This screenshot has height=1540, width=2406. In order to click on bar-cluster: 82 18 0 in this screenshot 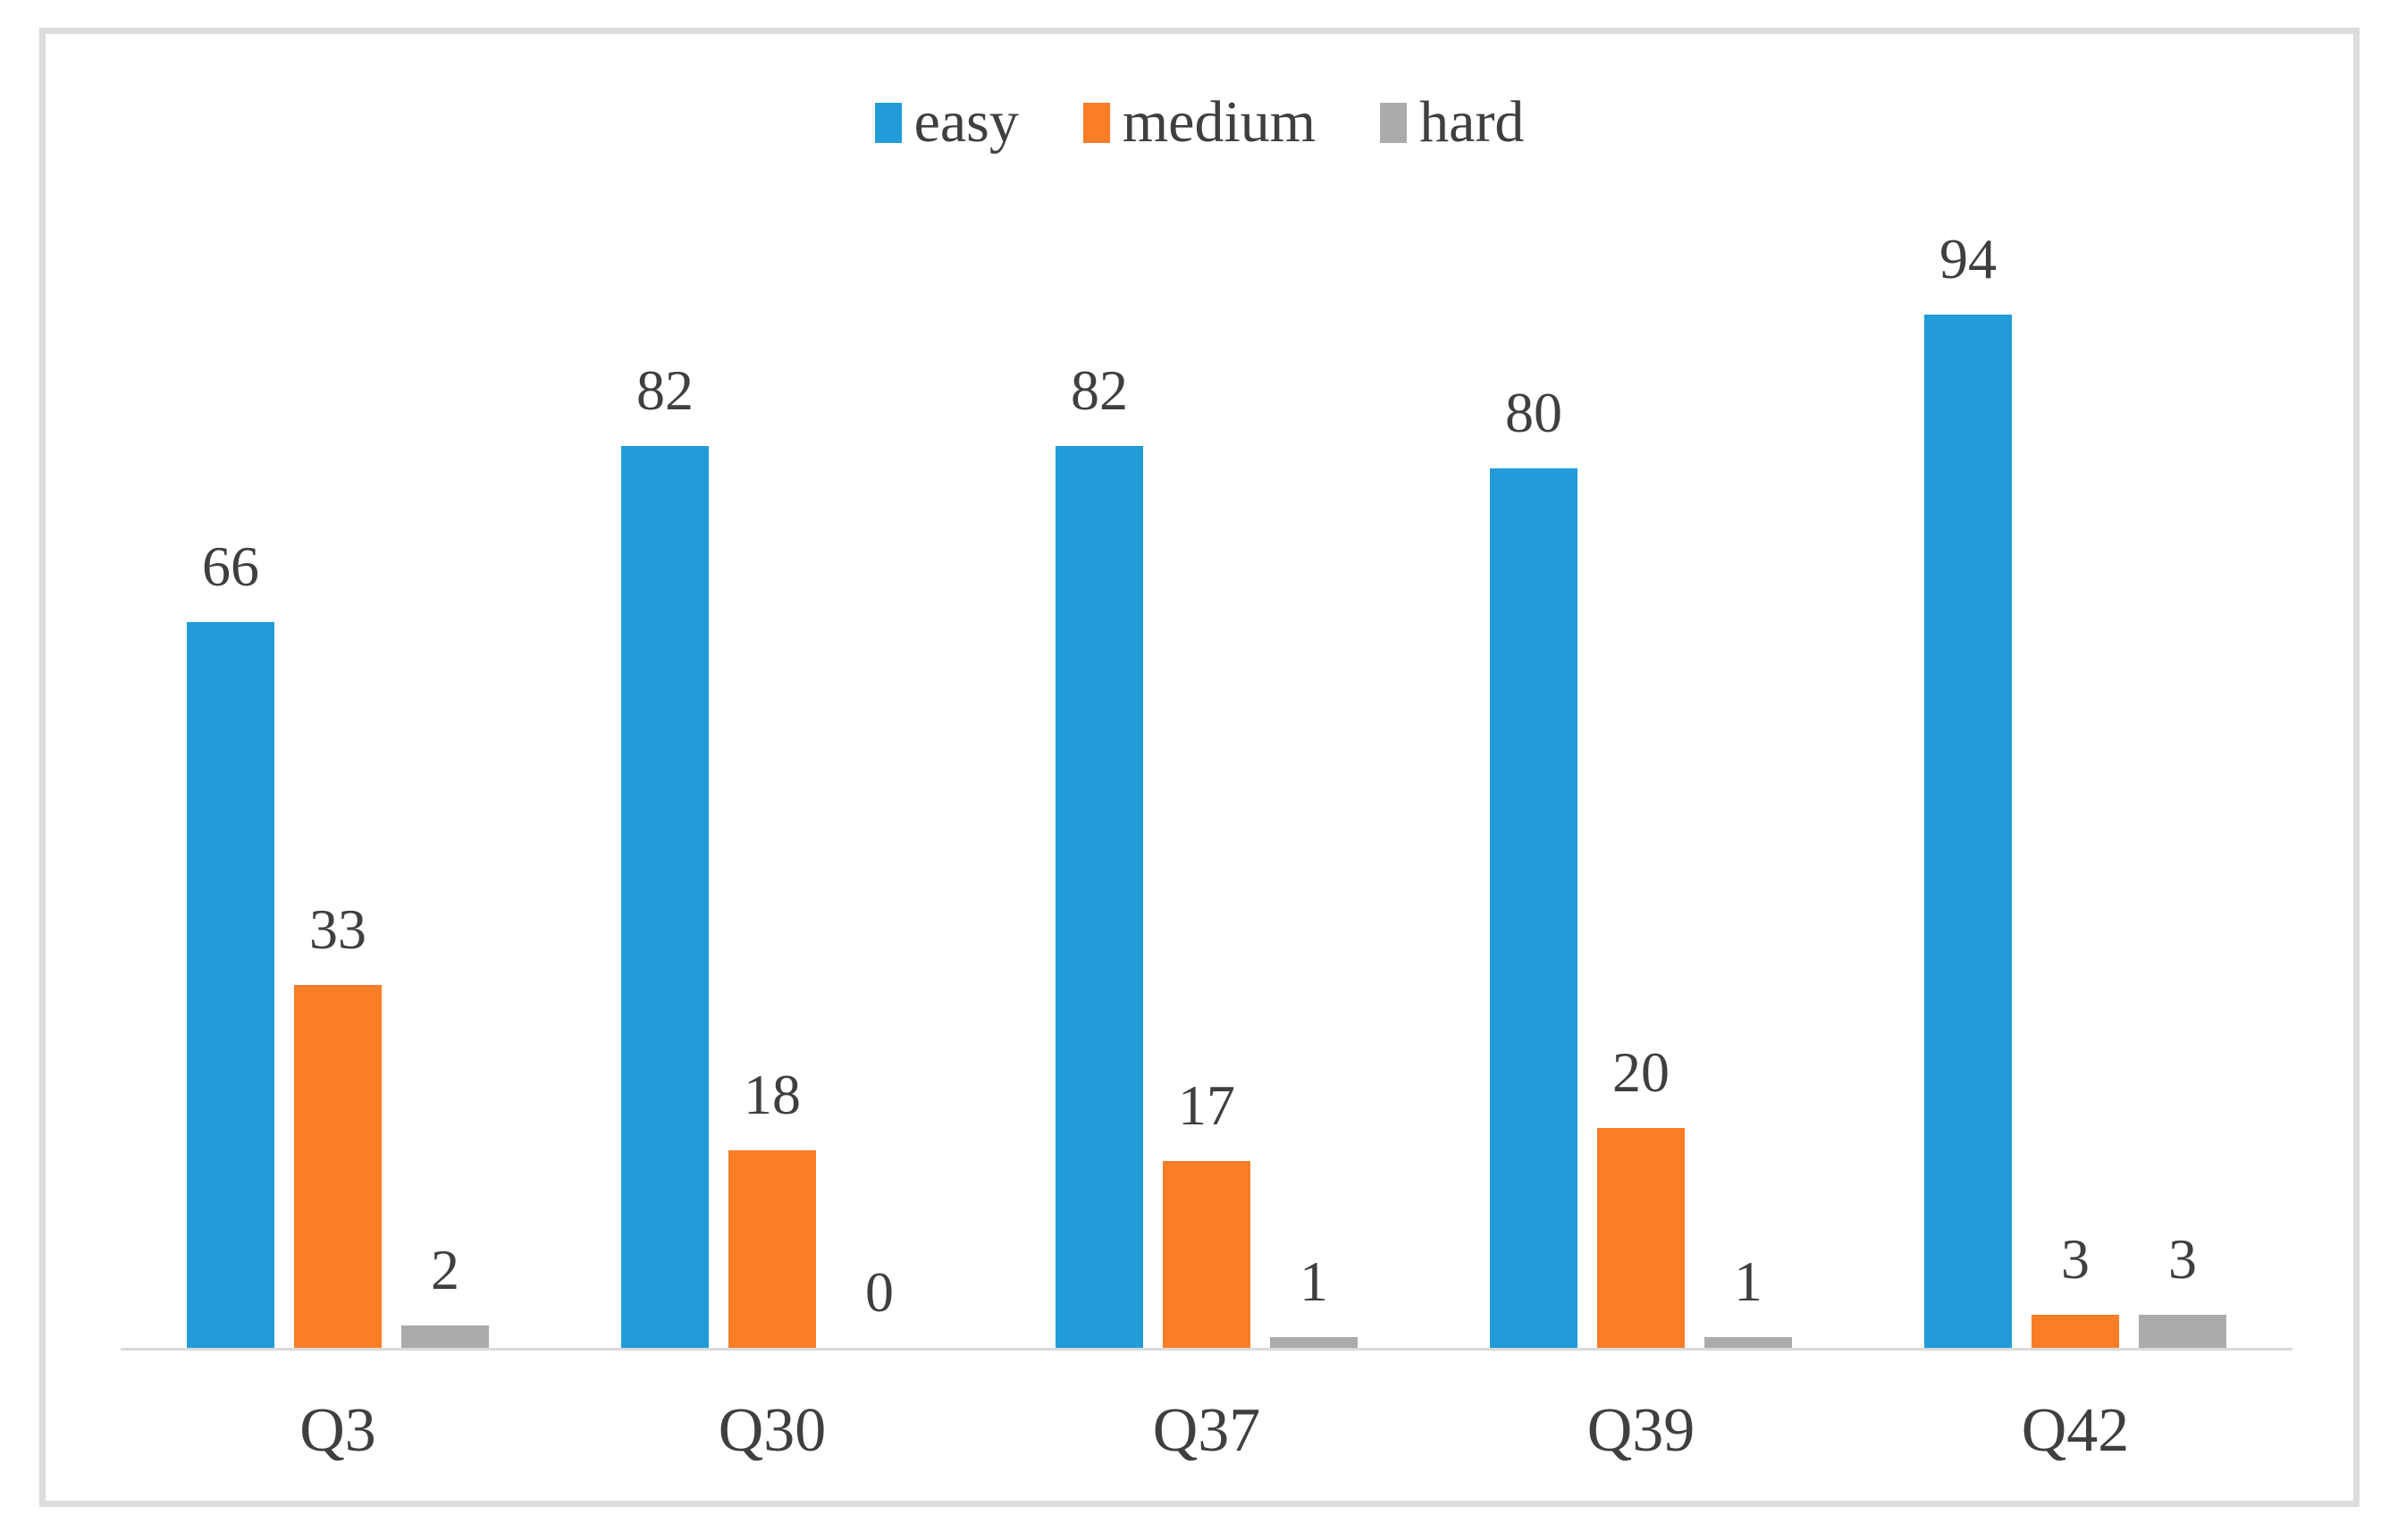, I will do `click(772, 771)`.